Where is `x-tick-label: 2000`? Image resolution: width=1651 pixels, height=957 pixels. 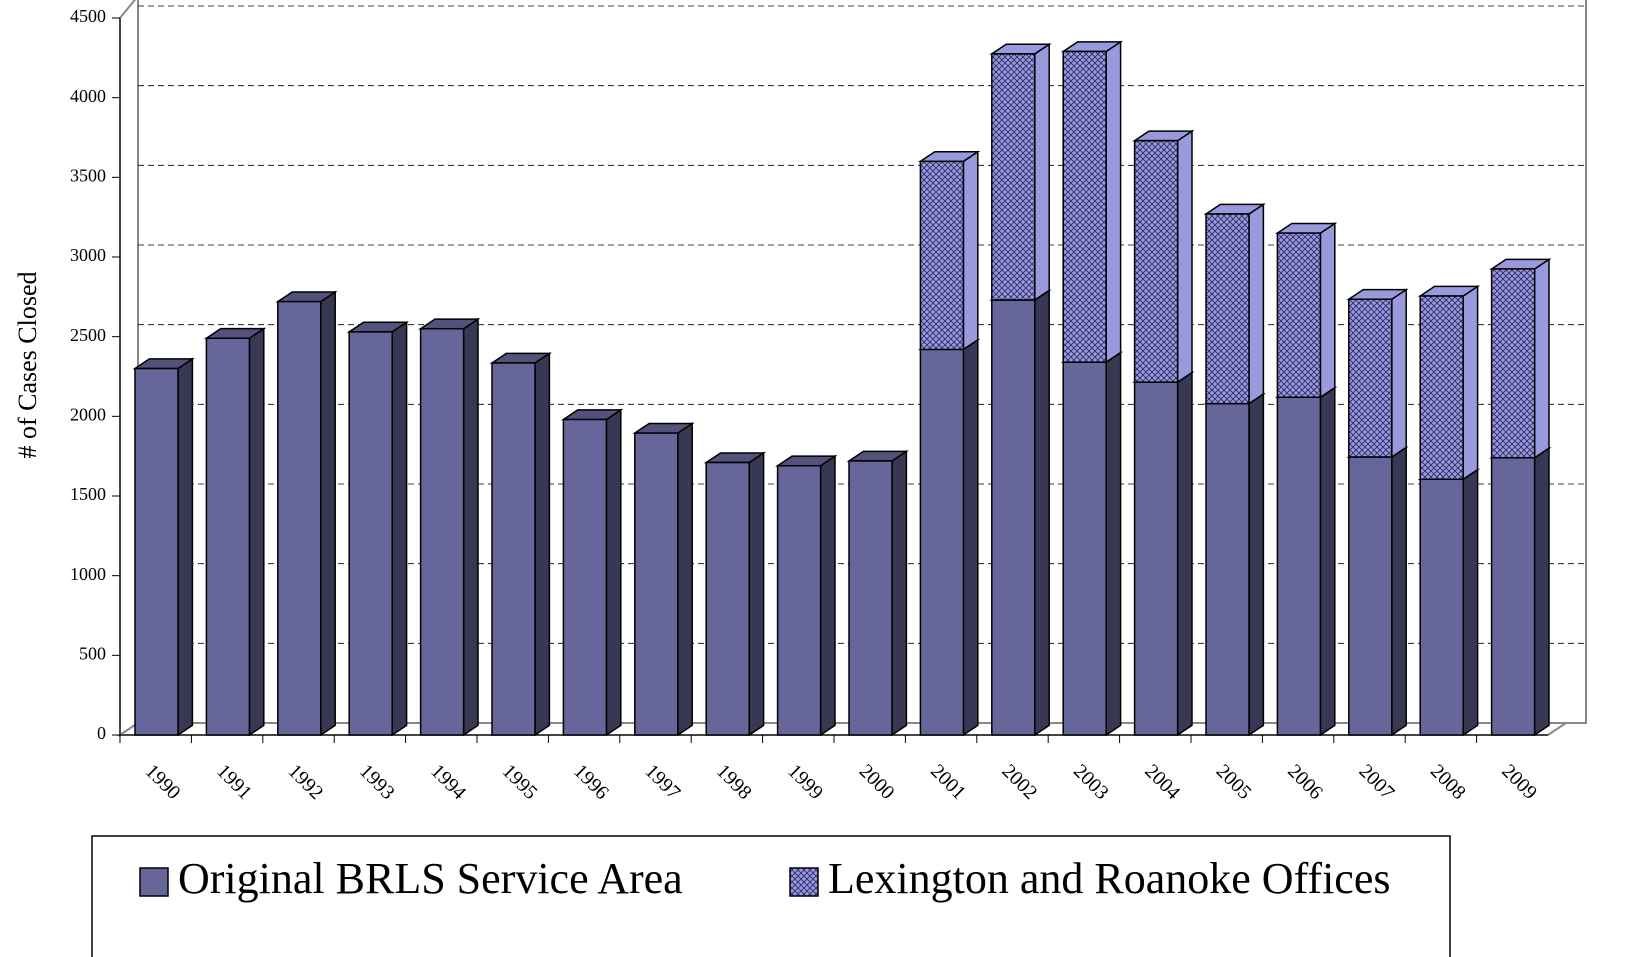
x-tick-label: 2000 is located at coordinates (877, 782).